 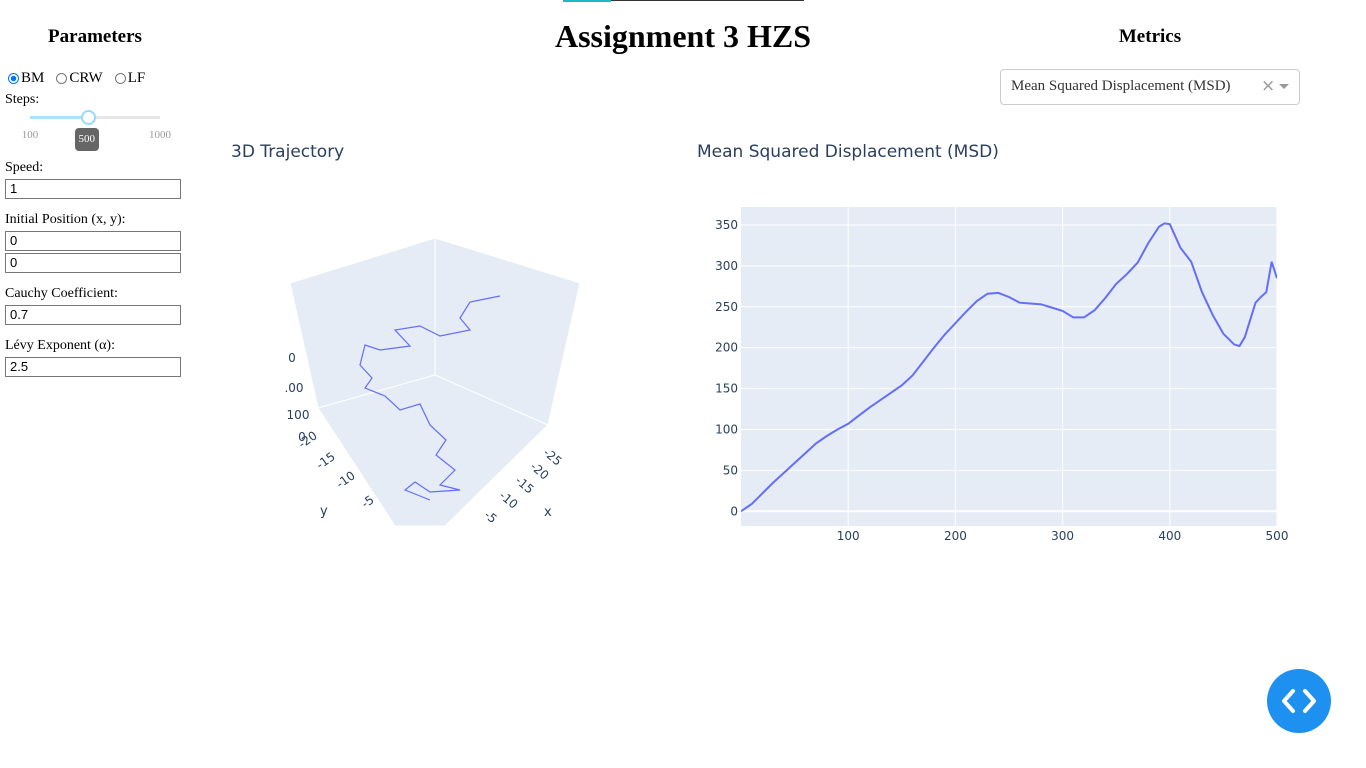 What do you see at coordinates (587, 1) in the screenshot?
I see `tab-indicator` at bounding box center [587, 1].